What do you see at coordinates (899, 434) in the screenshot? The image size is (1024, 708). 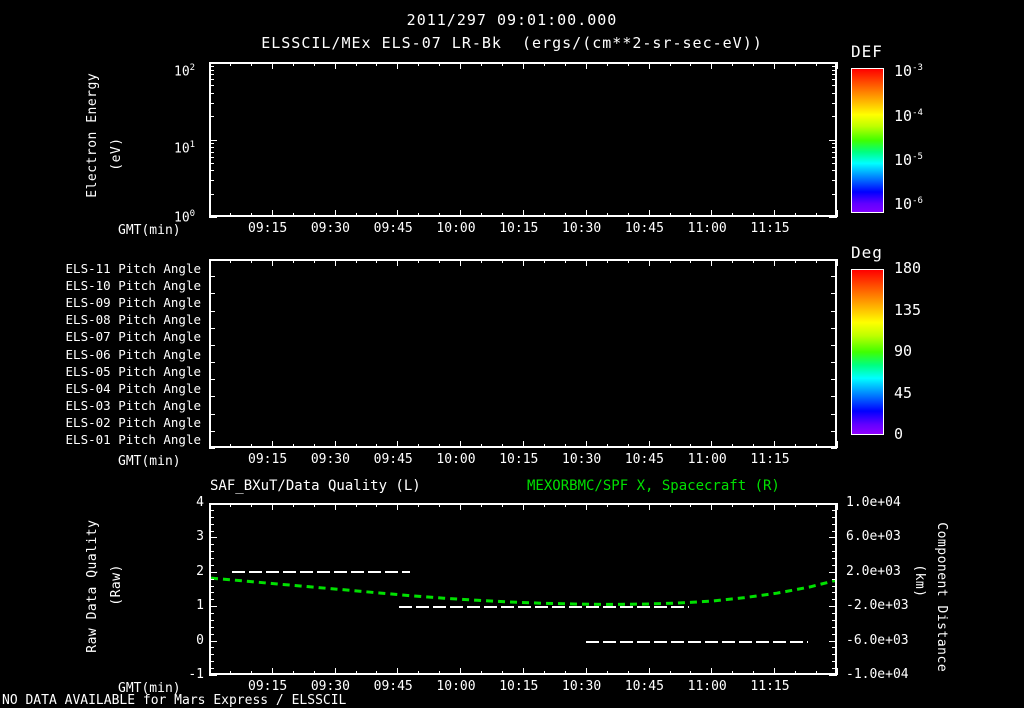 I see `colorbar-deg-label: 0` at bounding box center [899, 434].